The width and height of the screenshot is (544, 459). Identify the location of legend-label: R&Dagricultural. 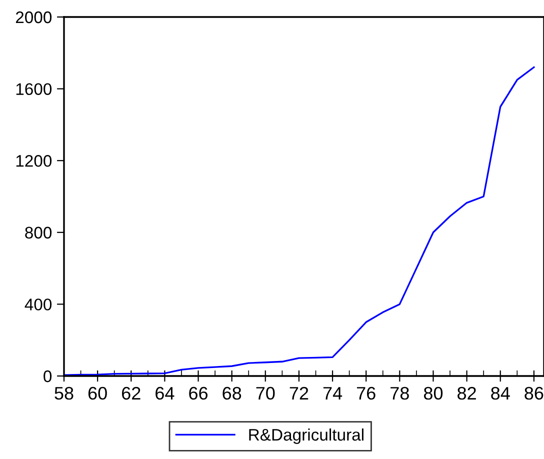
(306, 436).